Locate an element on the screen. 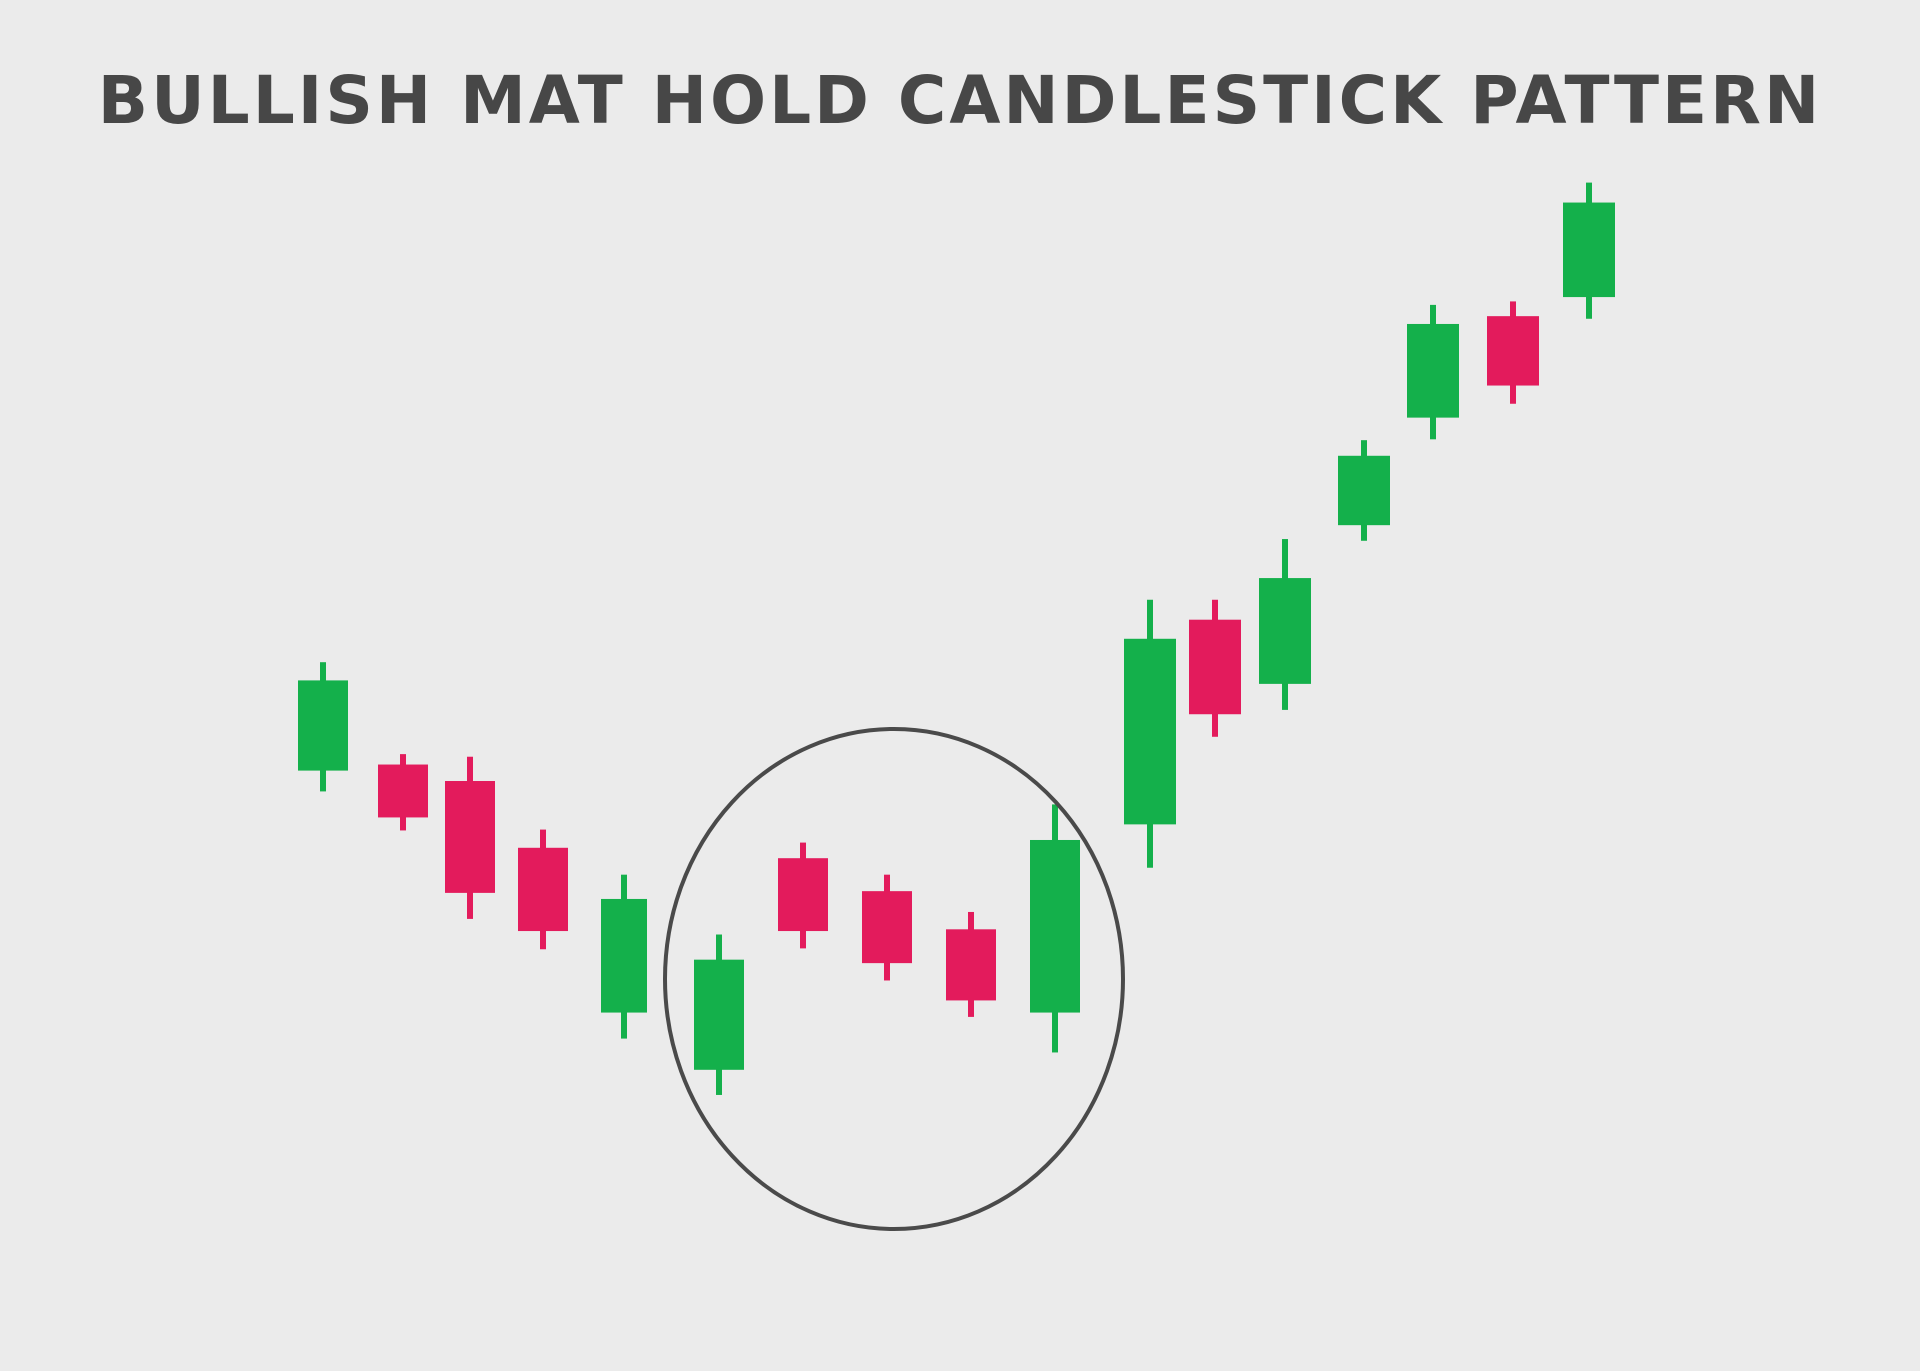 This screenshot has width=1920, height=1371. candle-12-body is located at coordinates (1215, 667).